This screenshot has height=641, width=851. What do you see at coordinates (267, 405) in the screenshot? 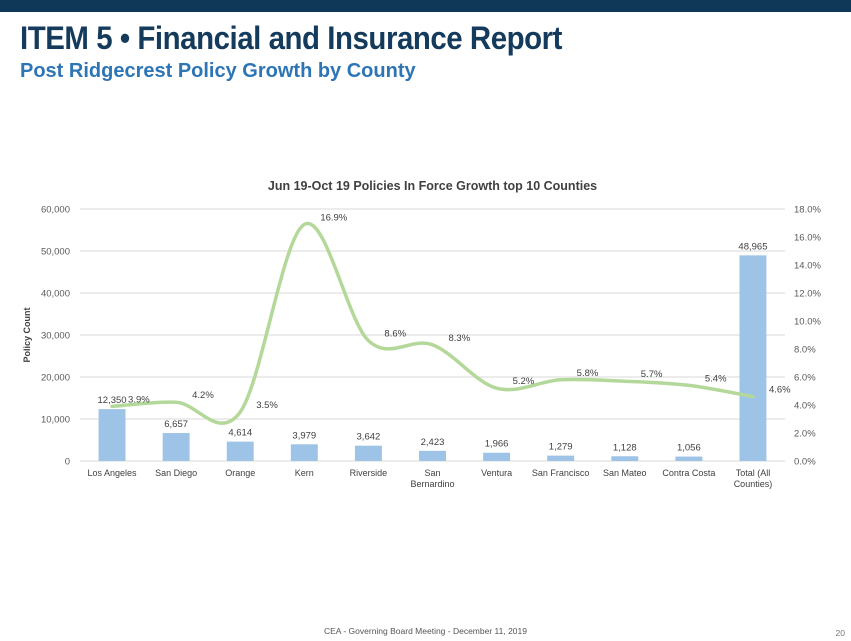
I see `line-value-label: 3.5%` at bounding box center [267, 405].